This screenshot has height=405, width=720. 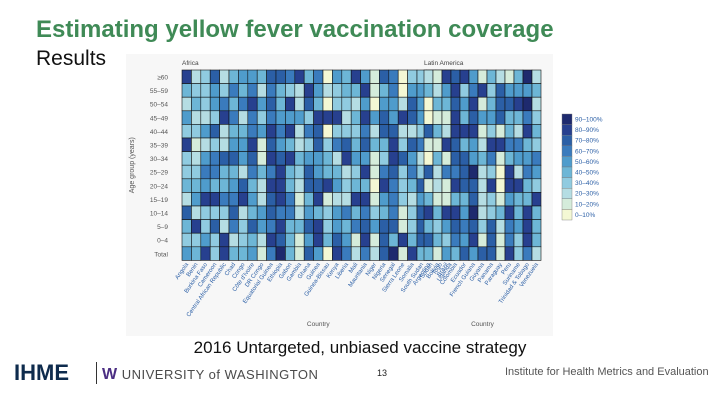 I want to click on legend-swatch, so click(x=567, y=215).